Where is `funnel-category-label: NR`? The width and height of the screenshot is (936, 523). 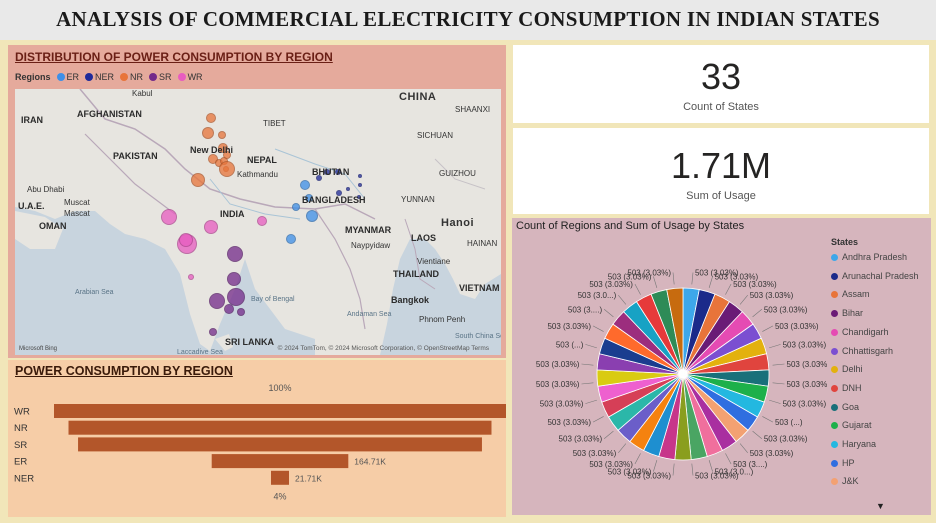 funnel-category-label: NR is located at coordinates (21, 428).